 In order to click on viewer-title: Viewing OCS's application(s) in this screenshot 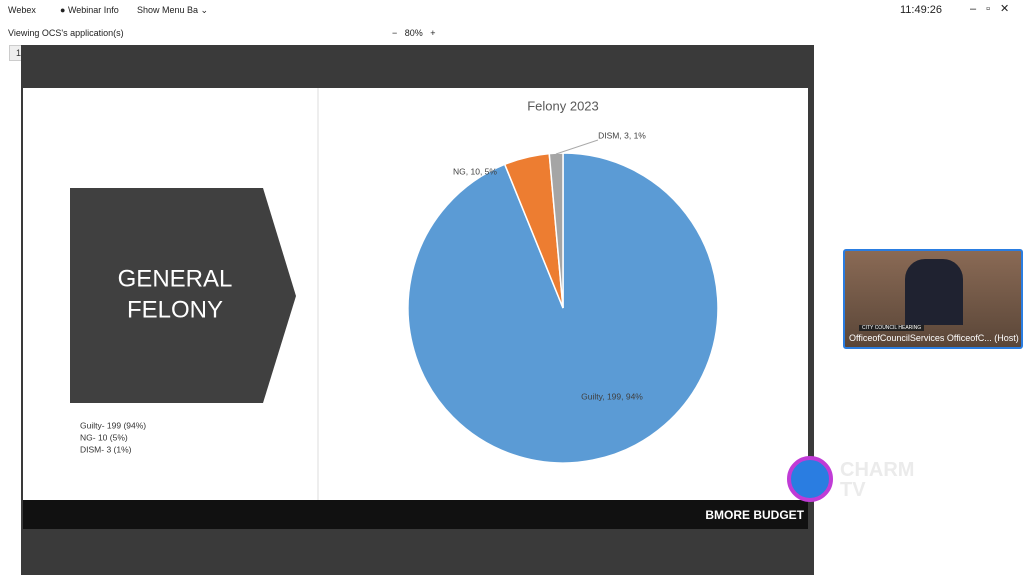, I will do `click(66, 33)`.